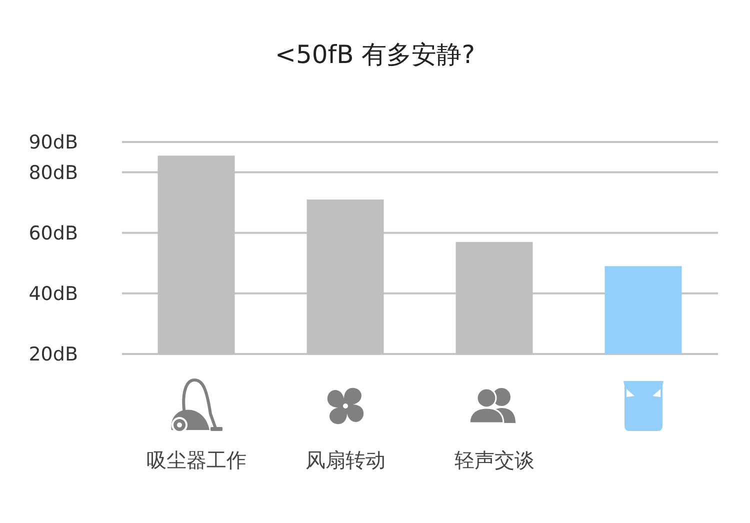 This screenshot has width=750, height=523. What do you see at coordinates (53, 355) in the screenshot?
I see `y-tick-label: 20dB` at bounding box center [53, 355].